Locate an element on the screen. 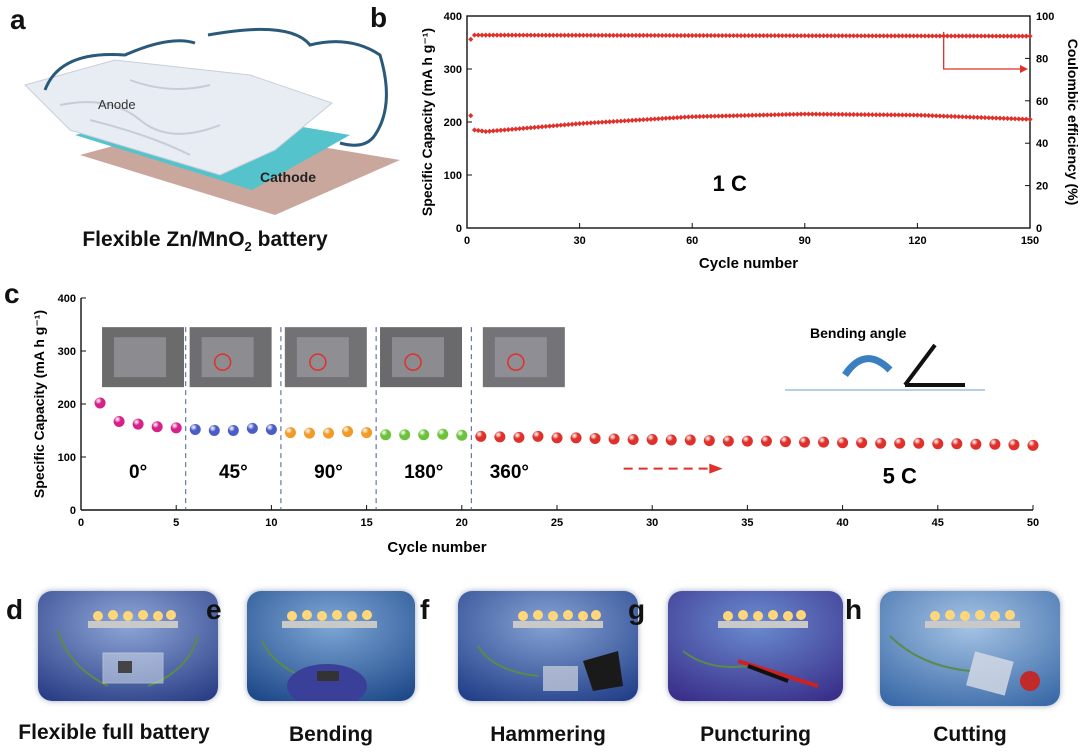 The height and width of the screenshot is (753, 1080). caption-puncturing: Puncturing is located at coordinates (755, 734).